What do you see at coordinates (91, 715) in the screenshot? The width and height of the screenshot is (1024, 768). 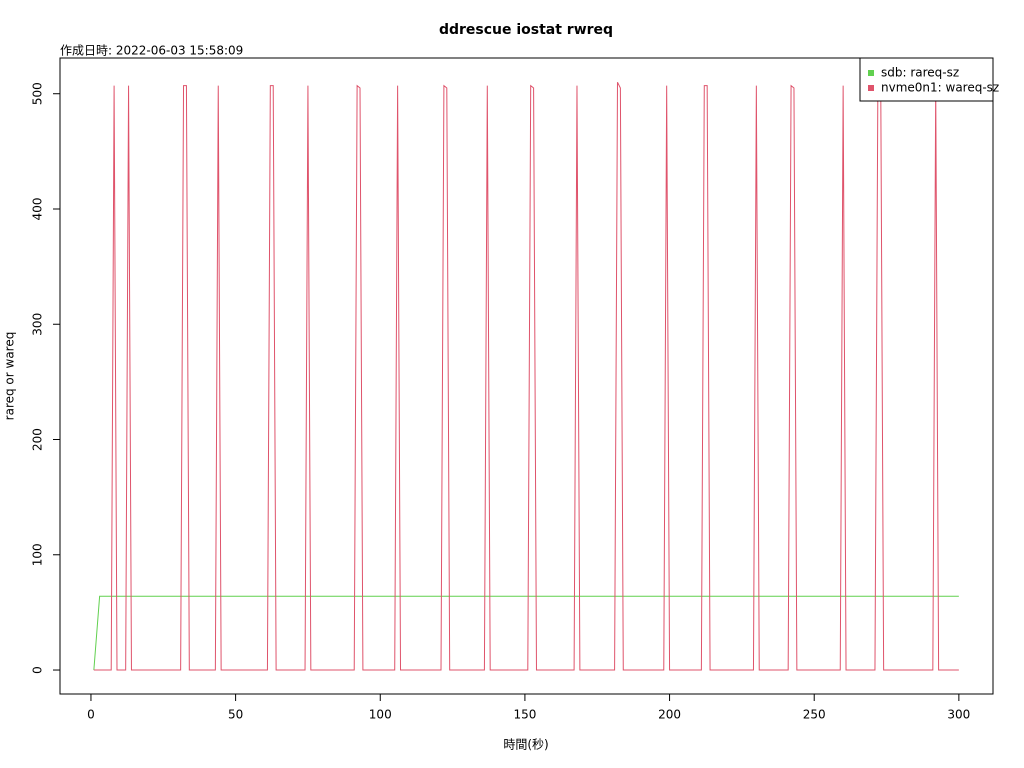 I see `x-tick-label: 0` at bounding box center [91, 715].